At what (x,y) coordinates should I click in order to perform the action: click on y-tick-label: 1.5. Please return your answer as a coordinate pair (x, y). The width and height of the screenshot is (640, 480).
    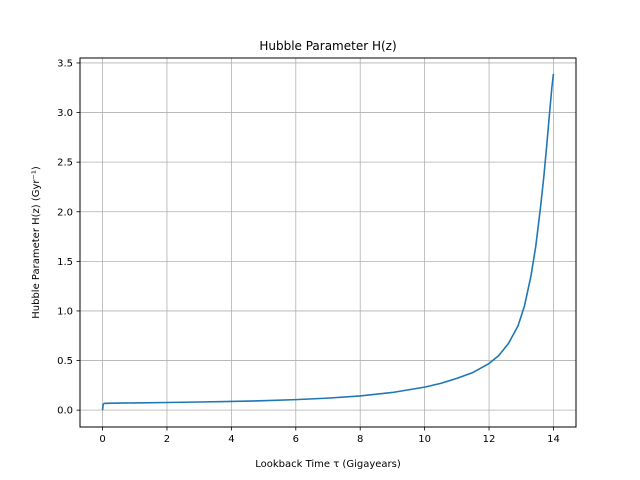
    Looking at the image, I should click on (65, 262).